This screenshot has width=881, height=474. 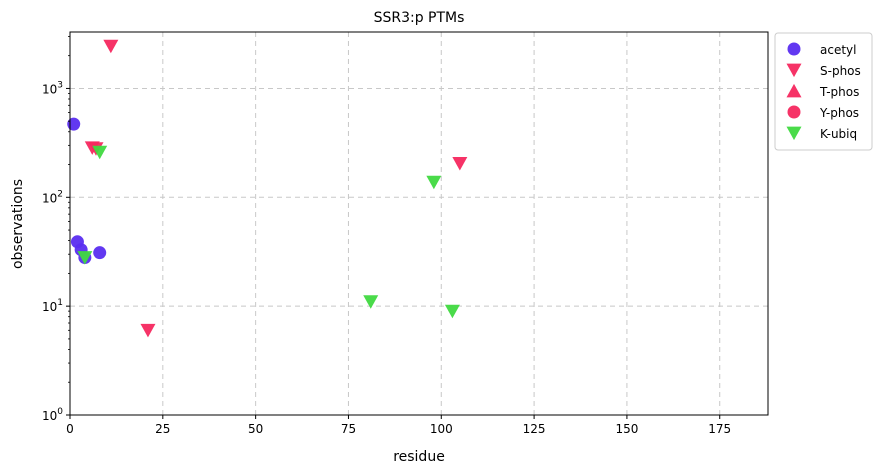 What do you see at coordinates (419, 18) in the screenshot?
I see `chart-title: SSR3:p PTMs` at bounding box center [419, 18].